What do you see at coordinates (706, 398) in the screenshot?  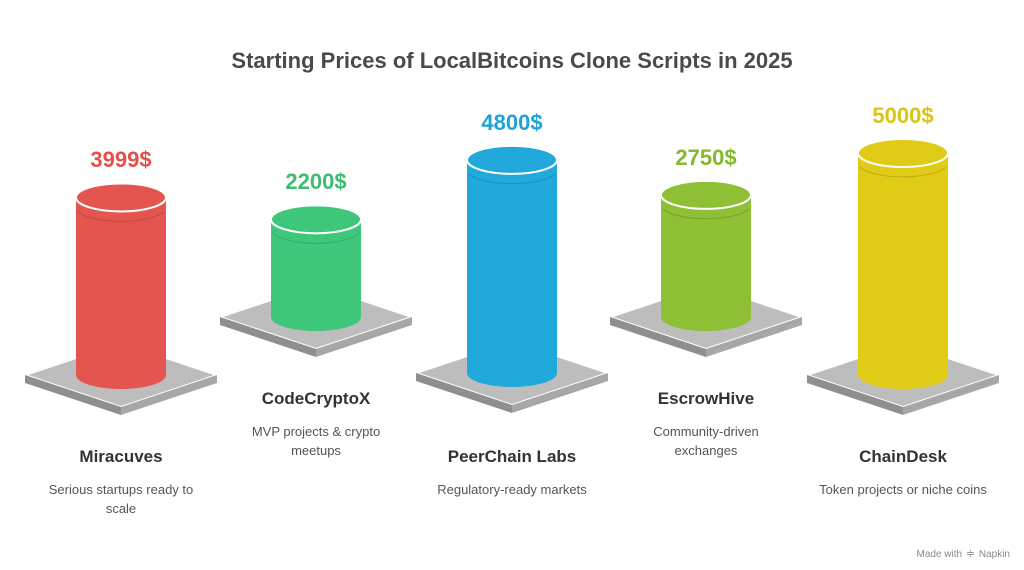 I see `category-label-escrowhive: EscrowHive` at bounding box center [706, 398].